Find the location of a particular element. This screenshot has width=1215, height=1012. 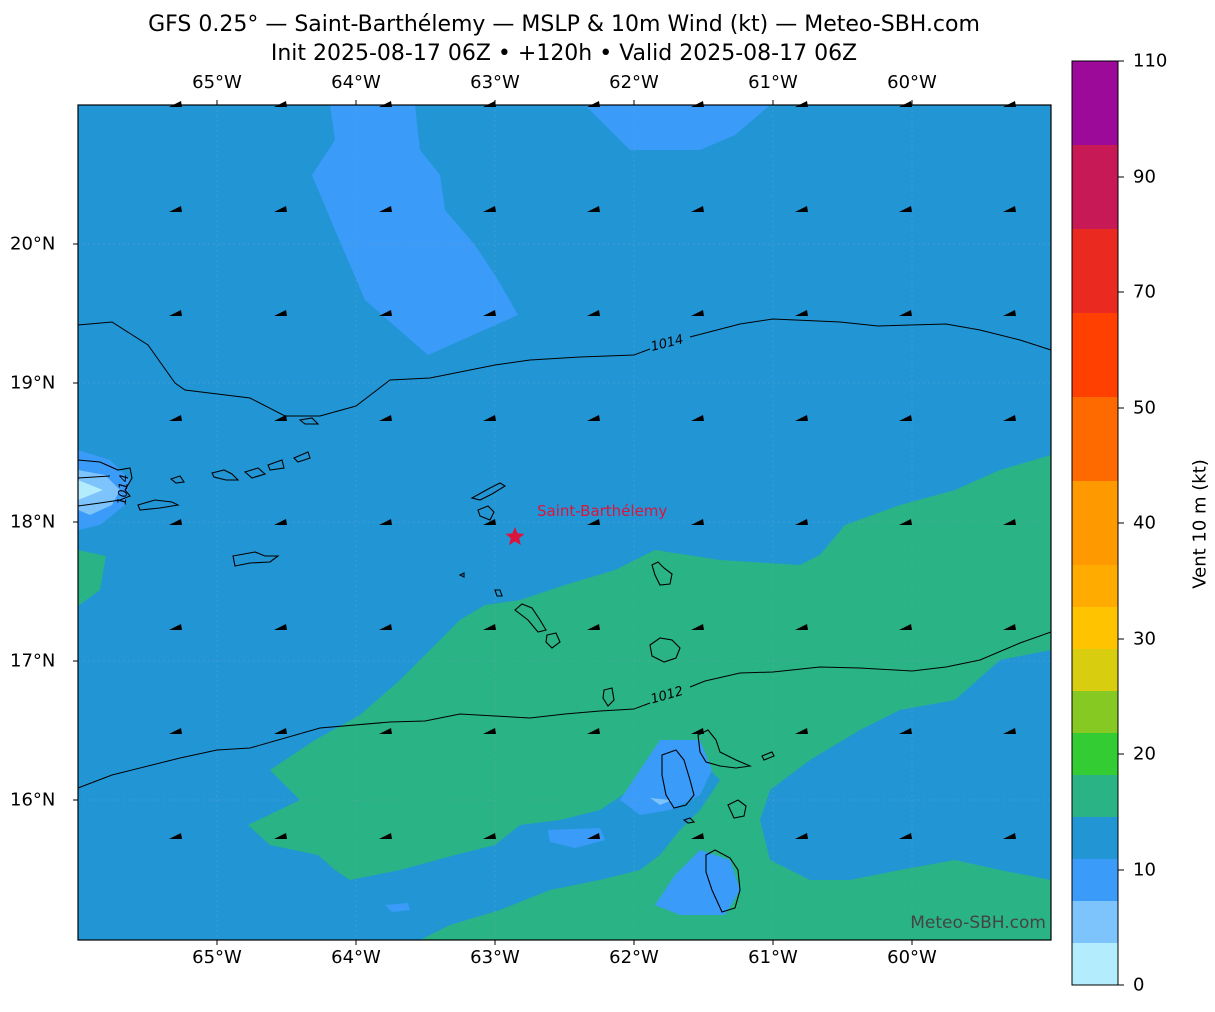

isobar-1014-west is located at coordinates (94, 477).